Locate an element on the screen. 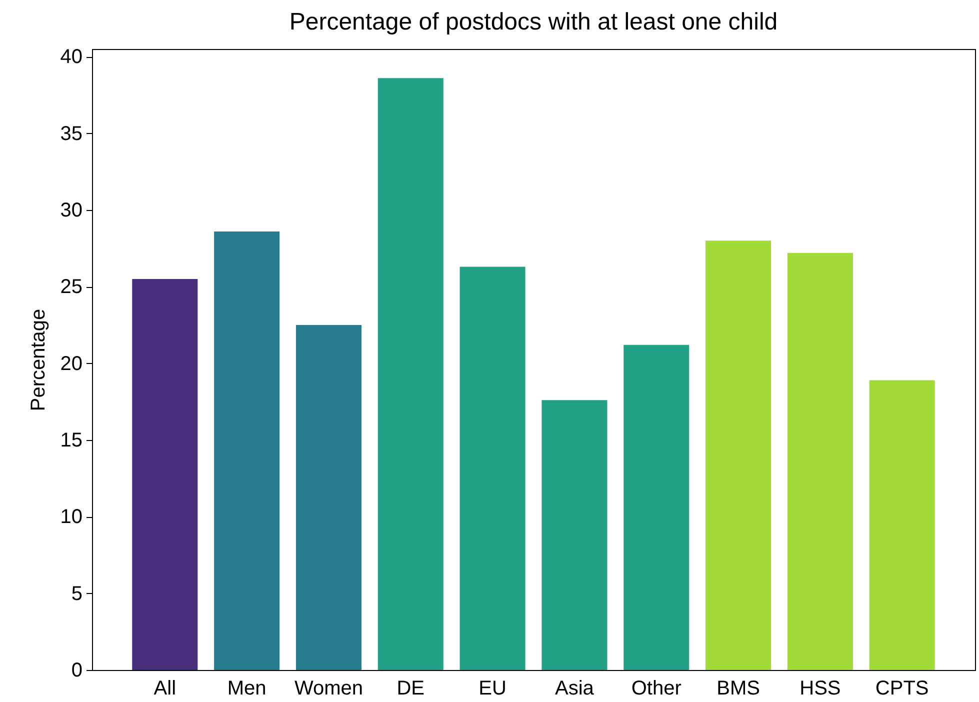 This screenshot has width=979, height=702. x-tick-label: Asia is located at coordinates (575, 689).